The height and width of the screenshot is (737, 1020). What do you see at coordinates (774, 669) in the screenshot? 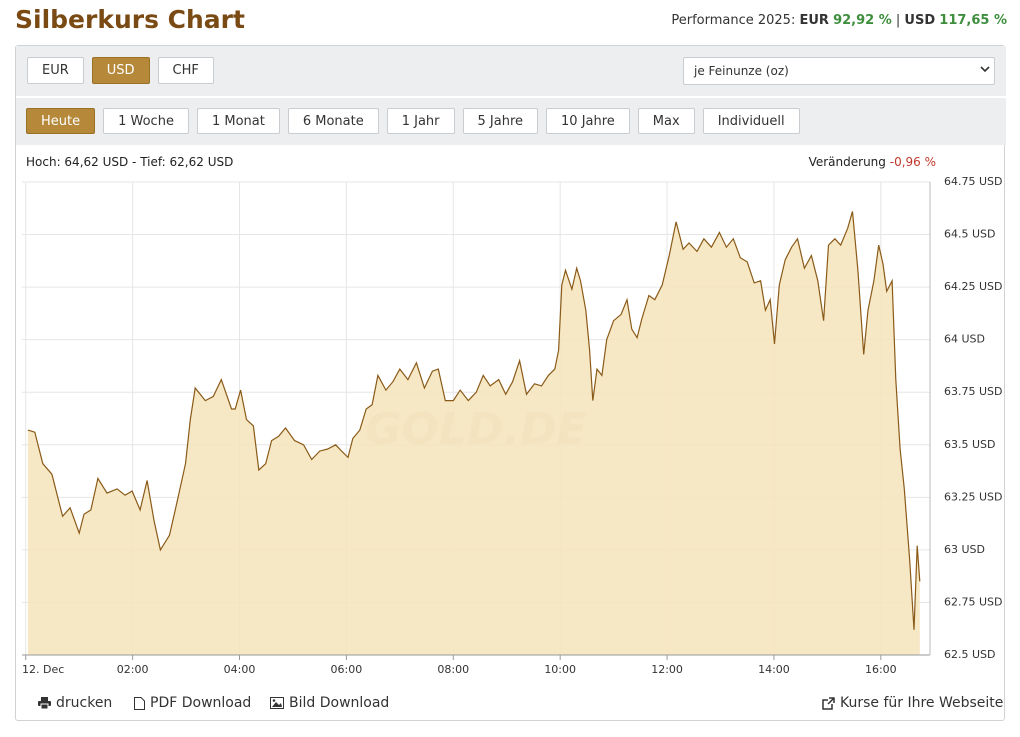
I see `x-tick-label: 14:00` at bounding box center [774, 669].